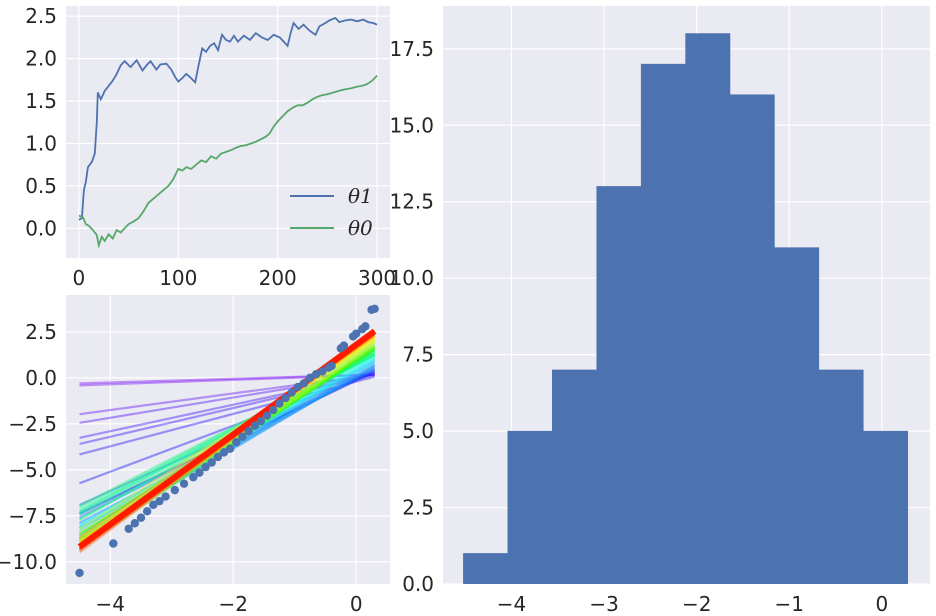 The image size is (936, 616). What do you see at coordinates (411, 125) in the screenshot?
I see `y-tick-label: 15.0` at bounding box center [411, 125].